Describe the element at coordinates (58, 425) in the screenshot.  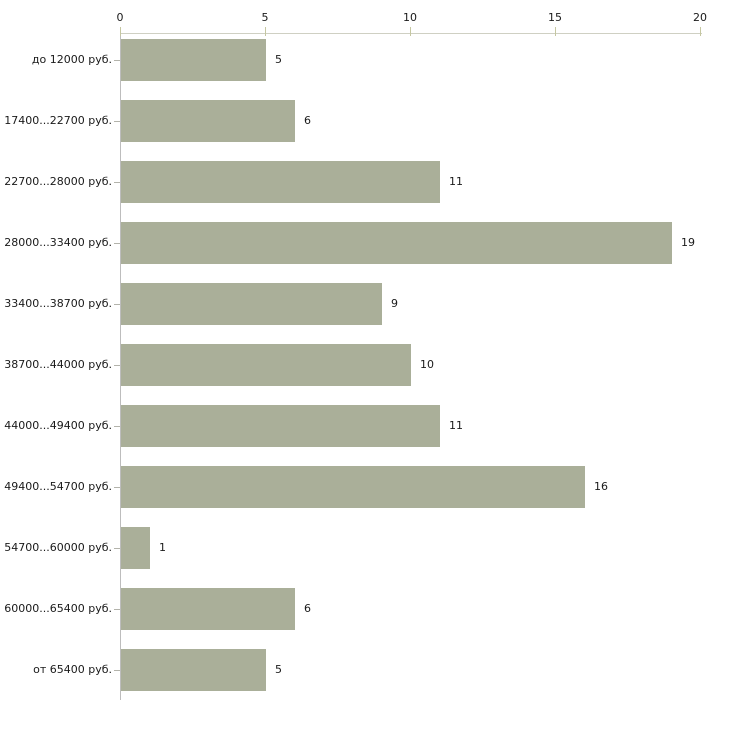
I see `category-label: 44000...49400 руб.` at that location.